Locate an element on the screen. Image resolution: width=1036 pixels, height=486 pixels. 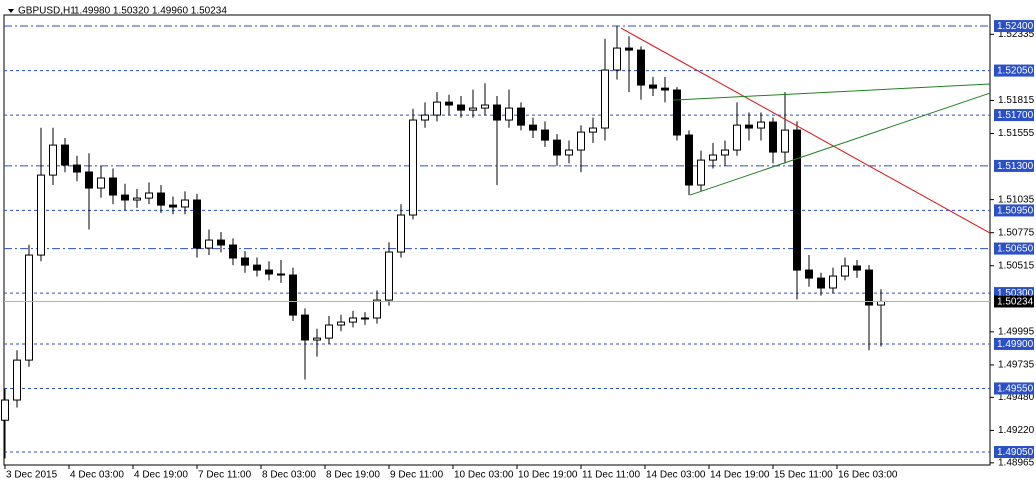
y-tick-label: 1.49995 is located at coordinates (1016, 332).